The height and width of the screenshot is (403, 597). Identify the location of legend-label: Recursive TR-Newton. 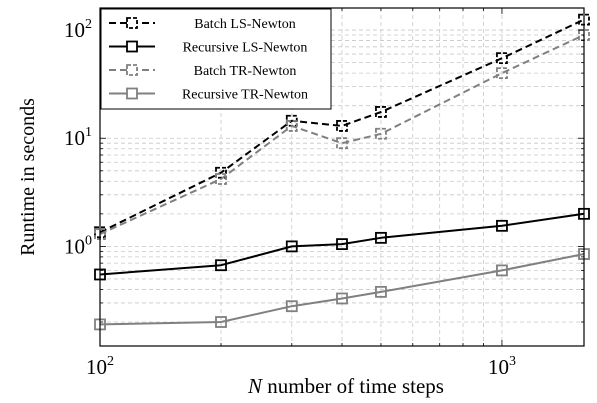
(245, 95).